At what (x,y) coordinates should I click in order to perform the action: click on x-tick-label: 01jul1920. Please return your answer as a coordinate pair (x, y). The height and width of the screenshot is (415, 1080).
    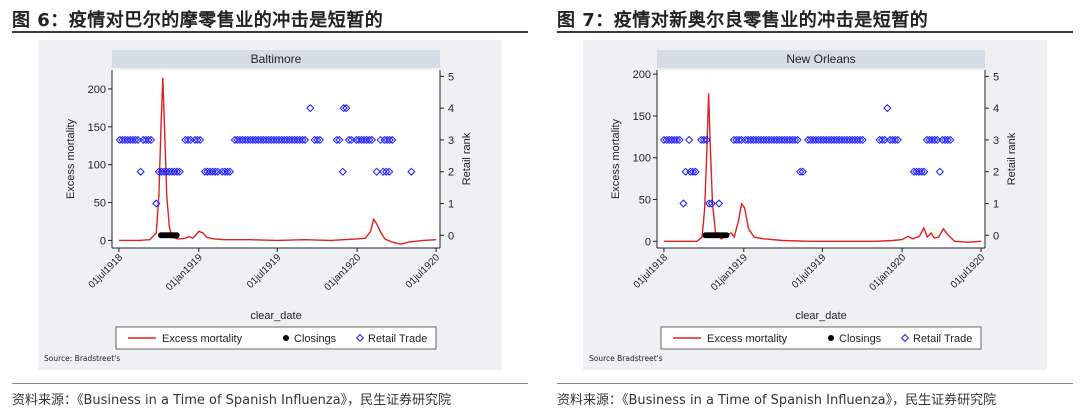
    Looking at the image, I should click on (968, 271).